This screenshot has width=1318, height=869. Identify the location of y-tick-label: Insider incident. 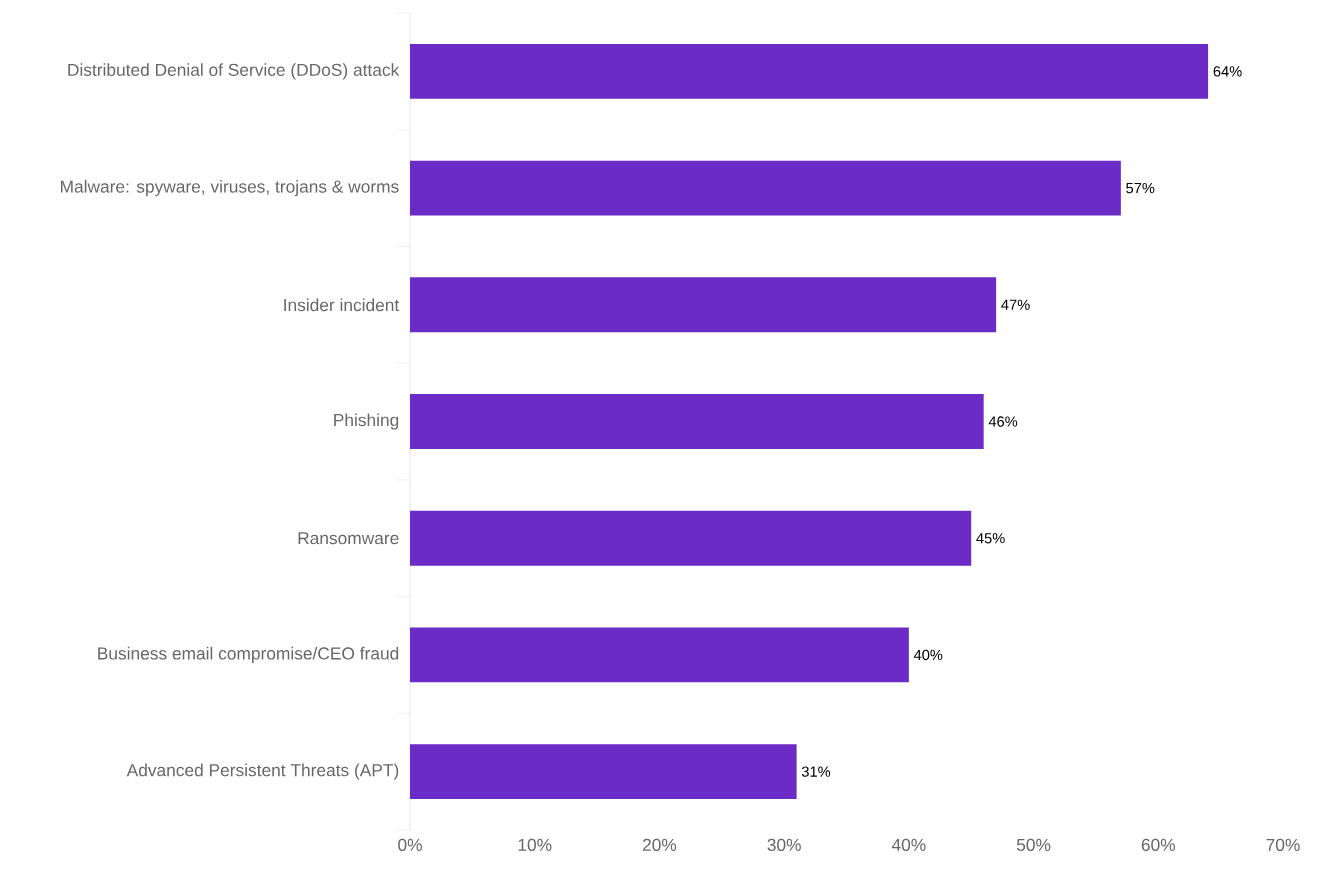
(342, 305).